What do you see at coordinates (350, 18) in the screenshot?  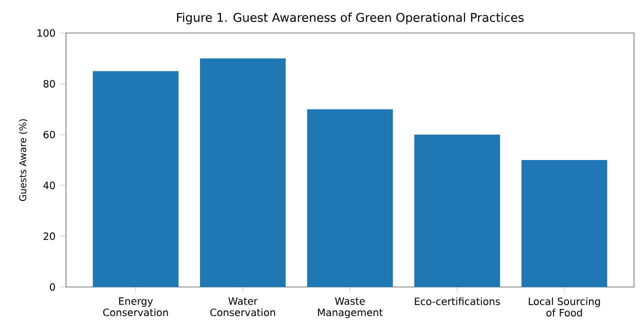 I see `chart-title: Figure 1. Guest Awareness of Green Operational Practices` at bounding box center [350, 18].